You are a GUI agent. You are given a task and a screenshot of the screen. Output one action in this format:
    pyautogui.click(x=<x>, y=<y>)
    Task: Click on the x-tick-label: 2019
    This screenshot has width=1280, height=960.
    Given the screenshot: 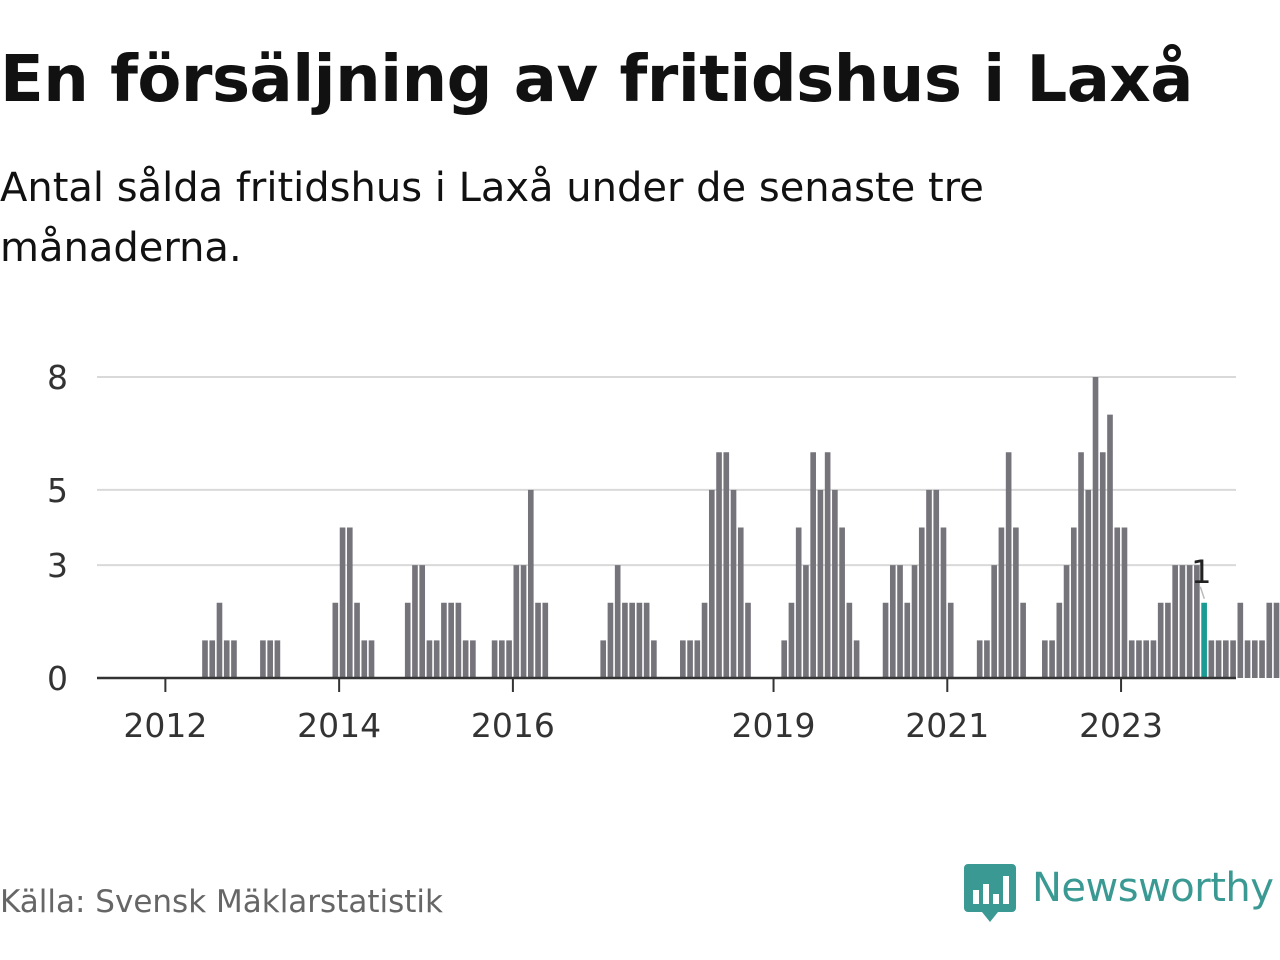 What is the action you would take?
    pyautogui.click(x=774, y=725)
    